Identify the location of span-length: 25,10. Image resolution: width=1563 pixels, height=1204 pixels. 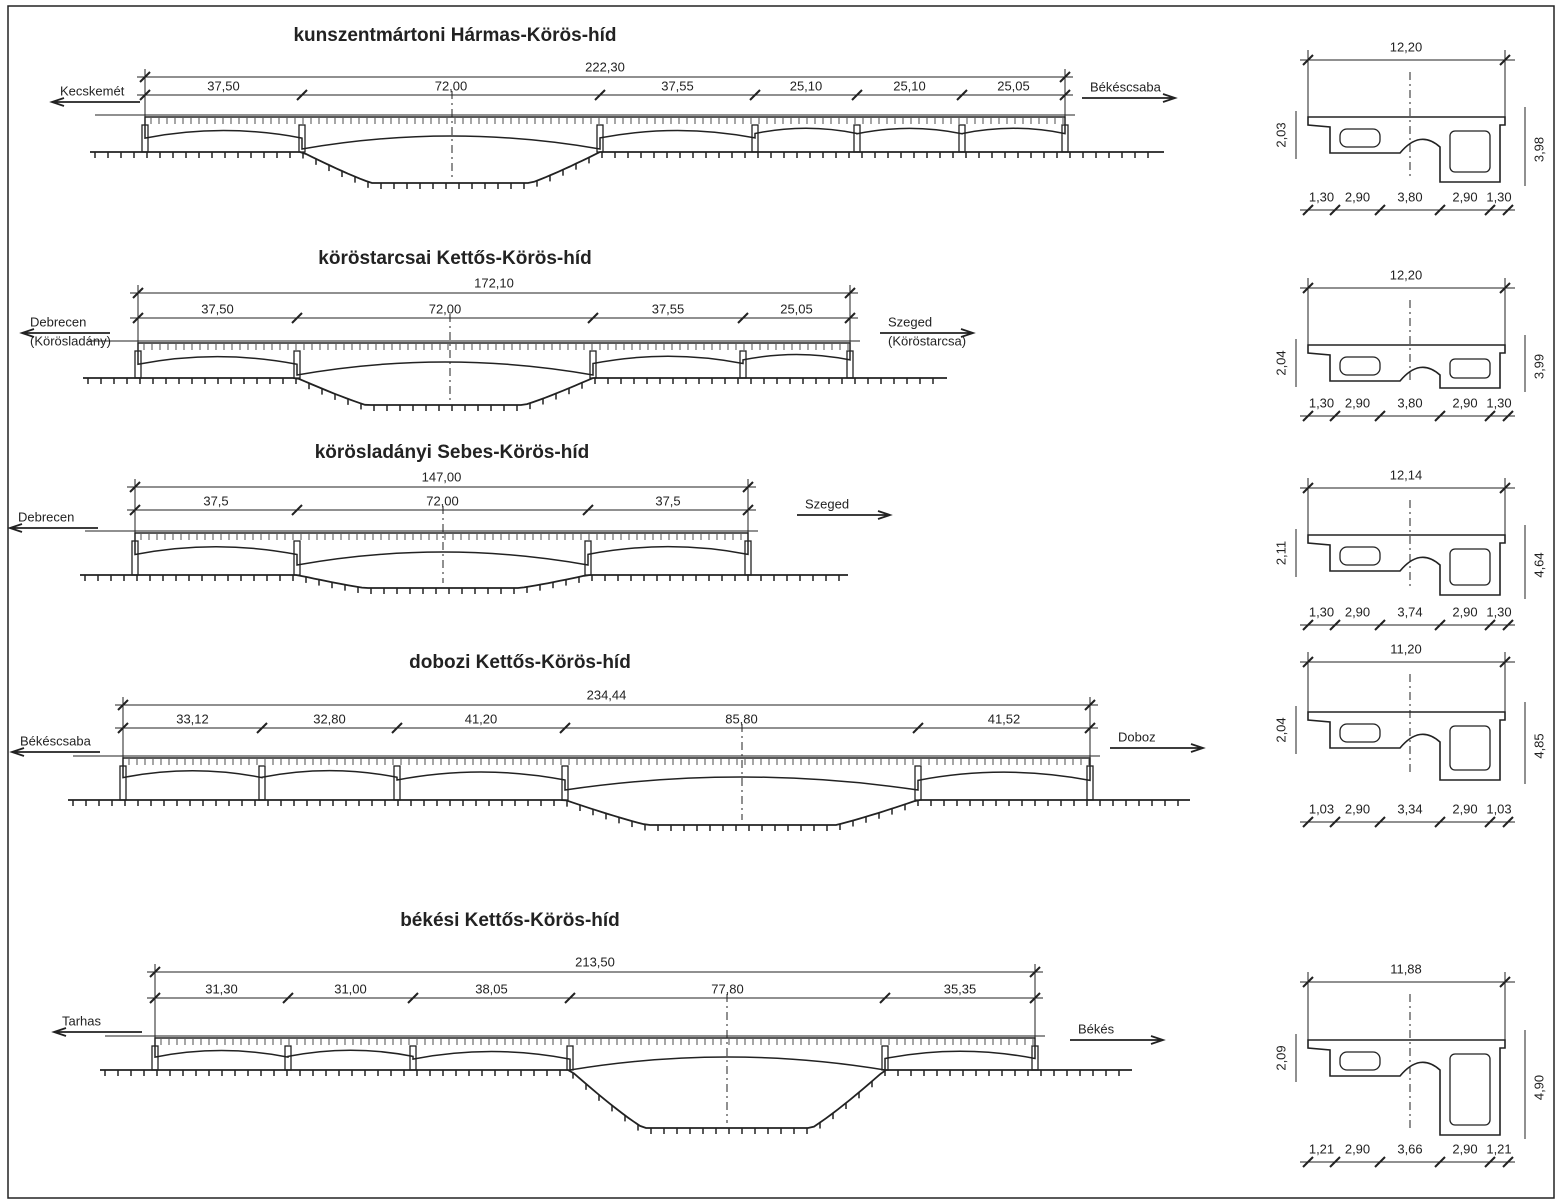
(909, 85).